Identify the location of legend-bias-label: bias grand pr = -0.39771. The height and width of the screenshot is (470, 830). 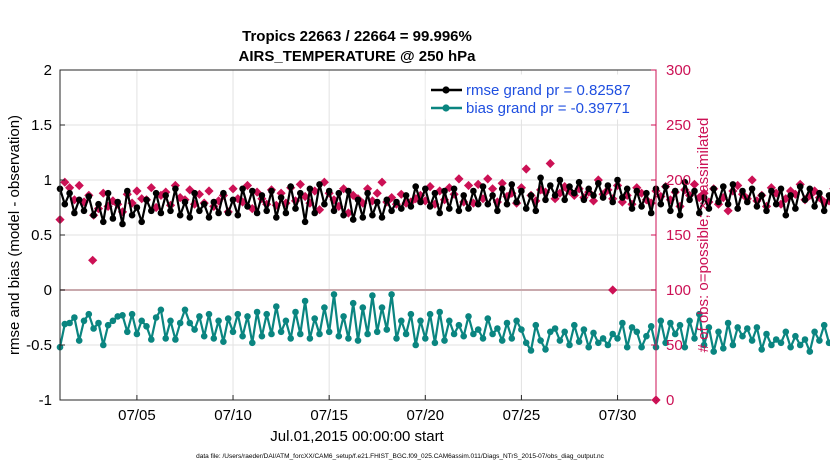
(548, 108).